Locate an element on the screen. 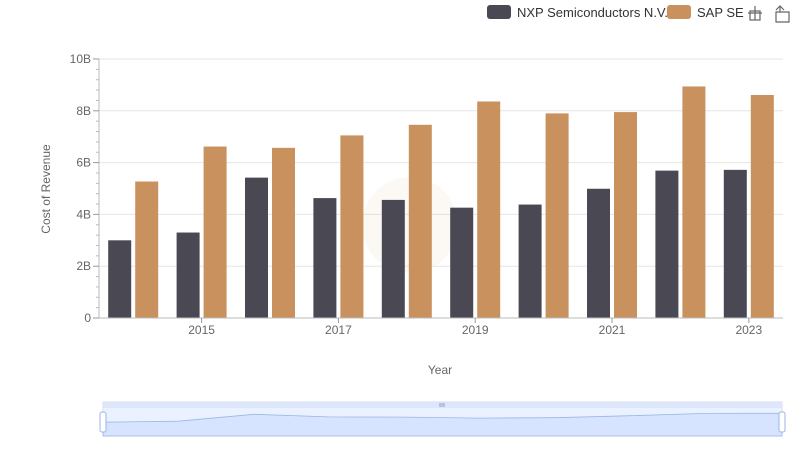 Image resolution: width=800 pixels, height=461 pixels. bar-sap-2022 is located at coordinates (694, 202).